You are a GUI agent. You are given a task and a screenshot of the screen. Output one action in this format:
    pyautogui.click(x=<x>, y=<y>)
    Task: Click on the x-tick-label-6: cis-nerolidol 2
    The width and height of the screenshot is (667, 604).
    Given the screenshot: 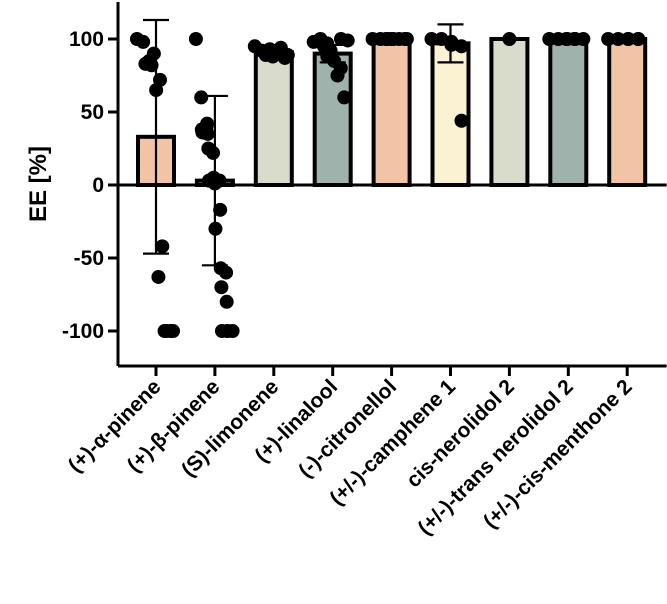 What is the action you would take?
    pyautogui.click(x=460, y=433)
    